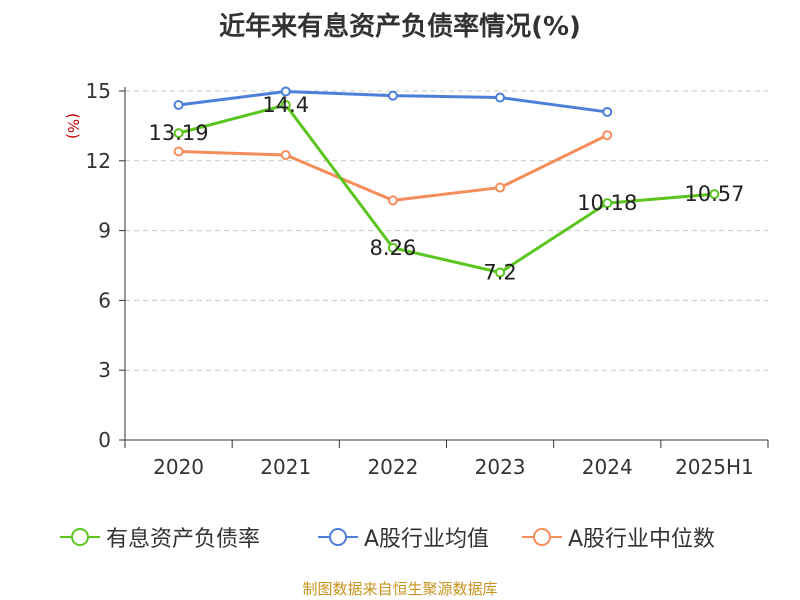 This screenshot has width=800, height=600. I want to click on chart-title: 近年来有息资产负债率情况(%), so click(400, 27).